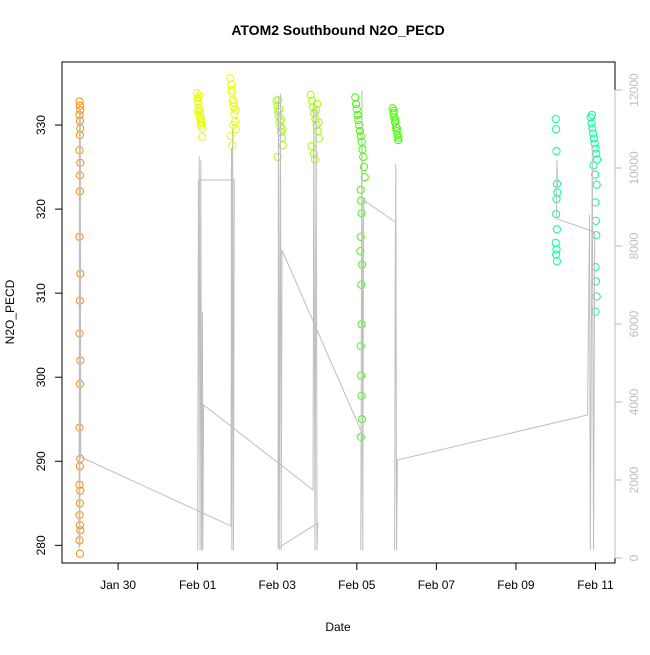  What do you see at coordinates (595, 585) in the screenshot?
I see `x-tick-label: Feb 11` at bounding box center [595, 585].